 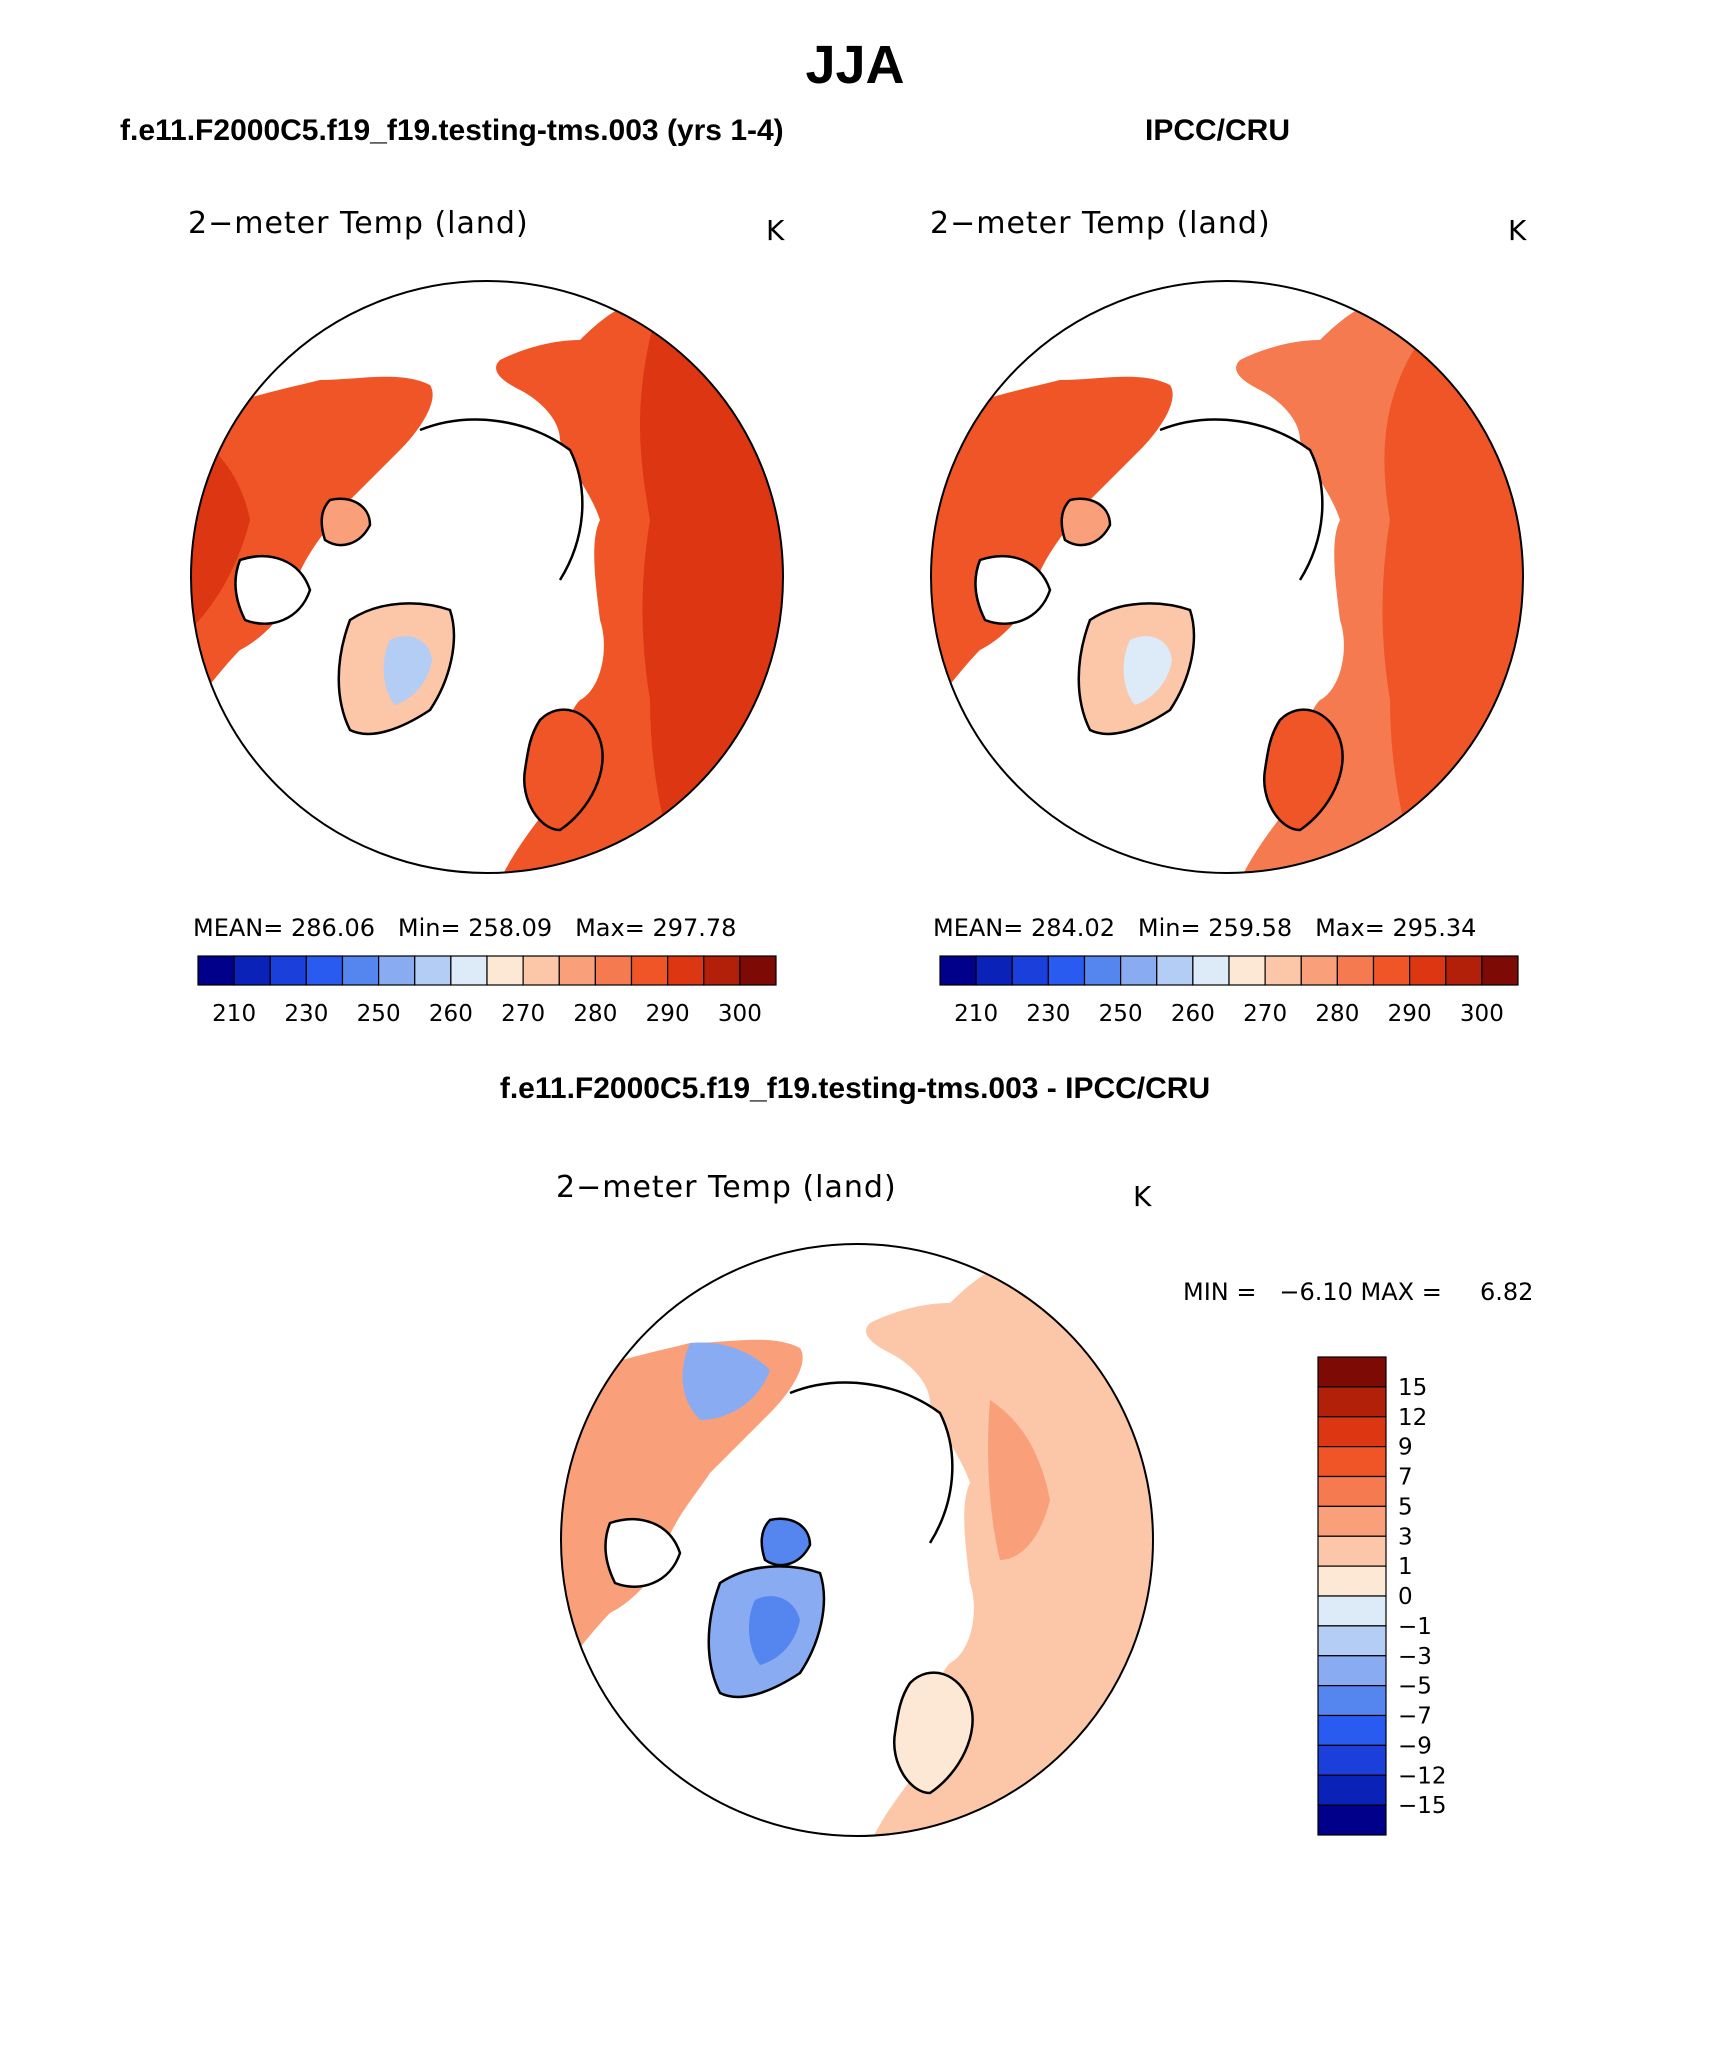 I want to click on obs-stats: MEAN= 284.02 Min= 259.58 Max= 295.34, so click(x=1204, y=928).